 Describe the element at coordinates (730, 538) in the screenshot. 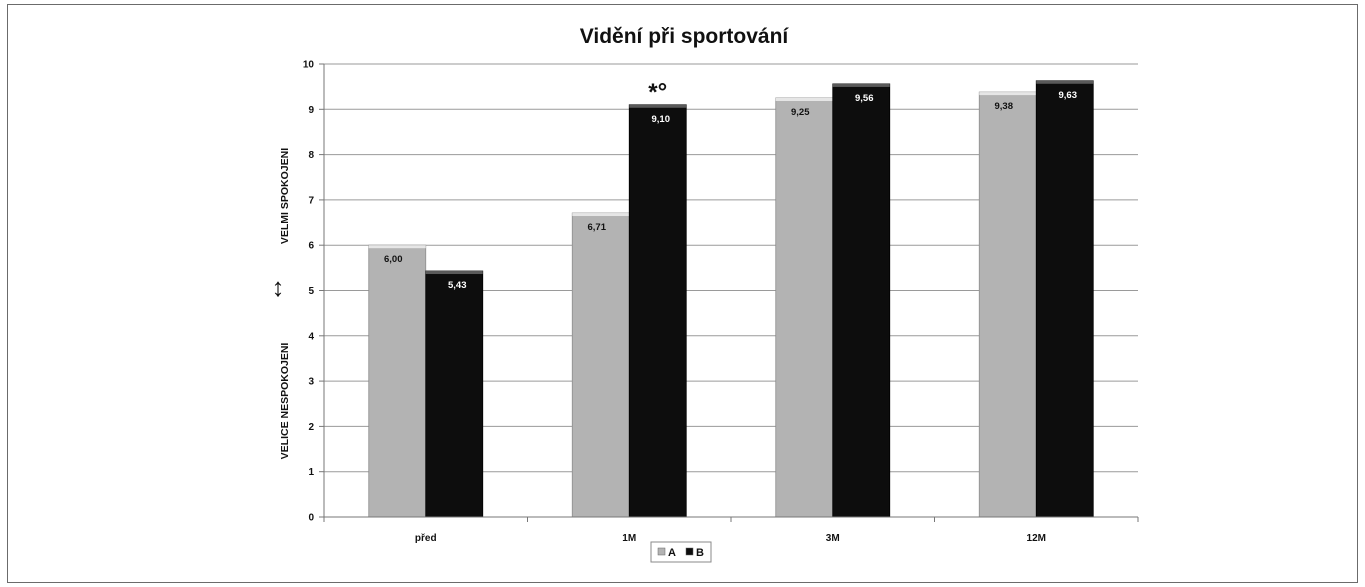

I see `x-tick-labels: před 1M 3M 12M` at that location.